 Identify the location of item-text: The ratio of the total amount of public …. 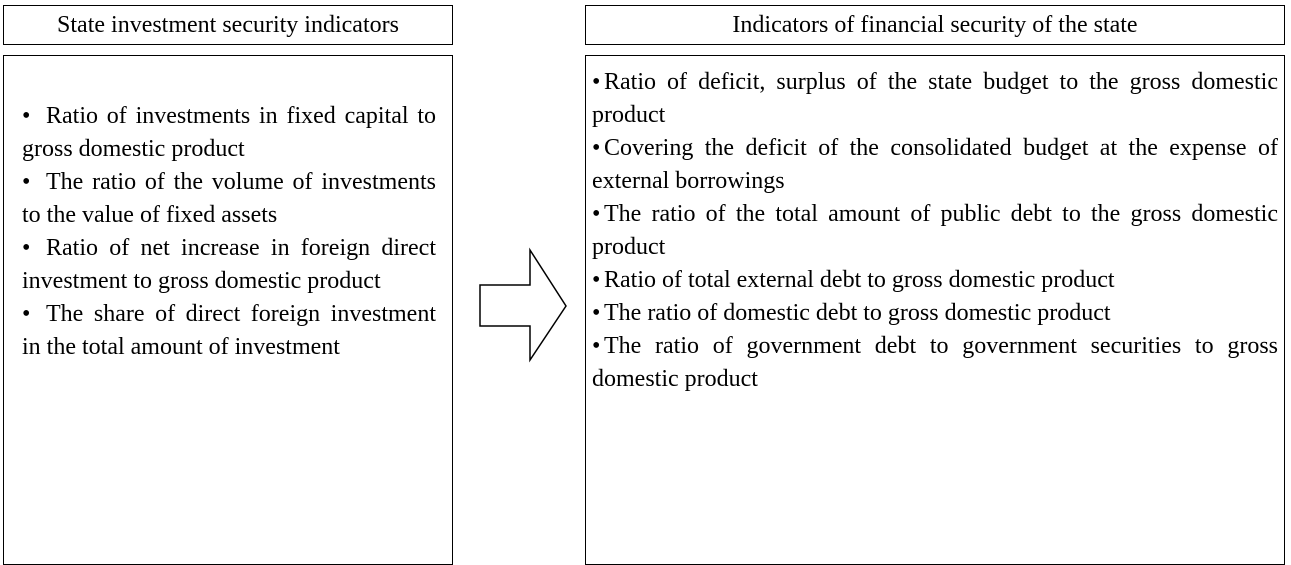
(935, 230).